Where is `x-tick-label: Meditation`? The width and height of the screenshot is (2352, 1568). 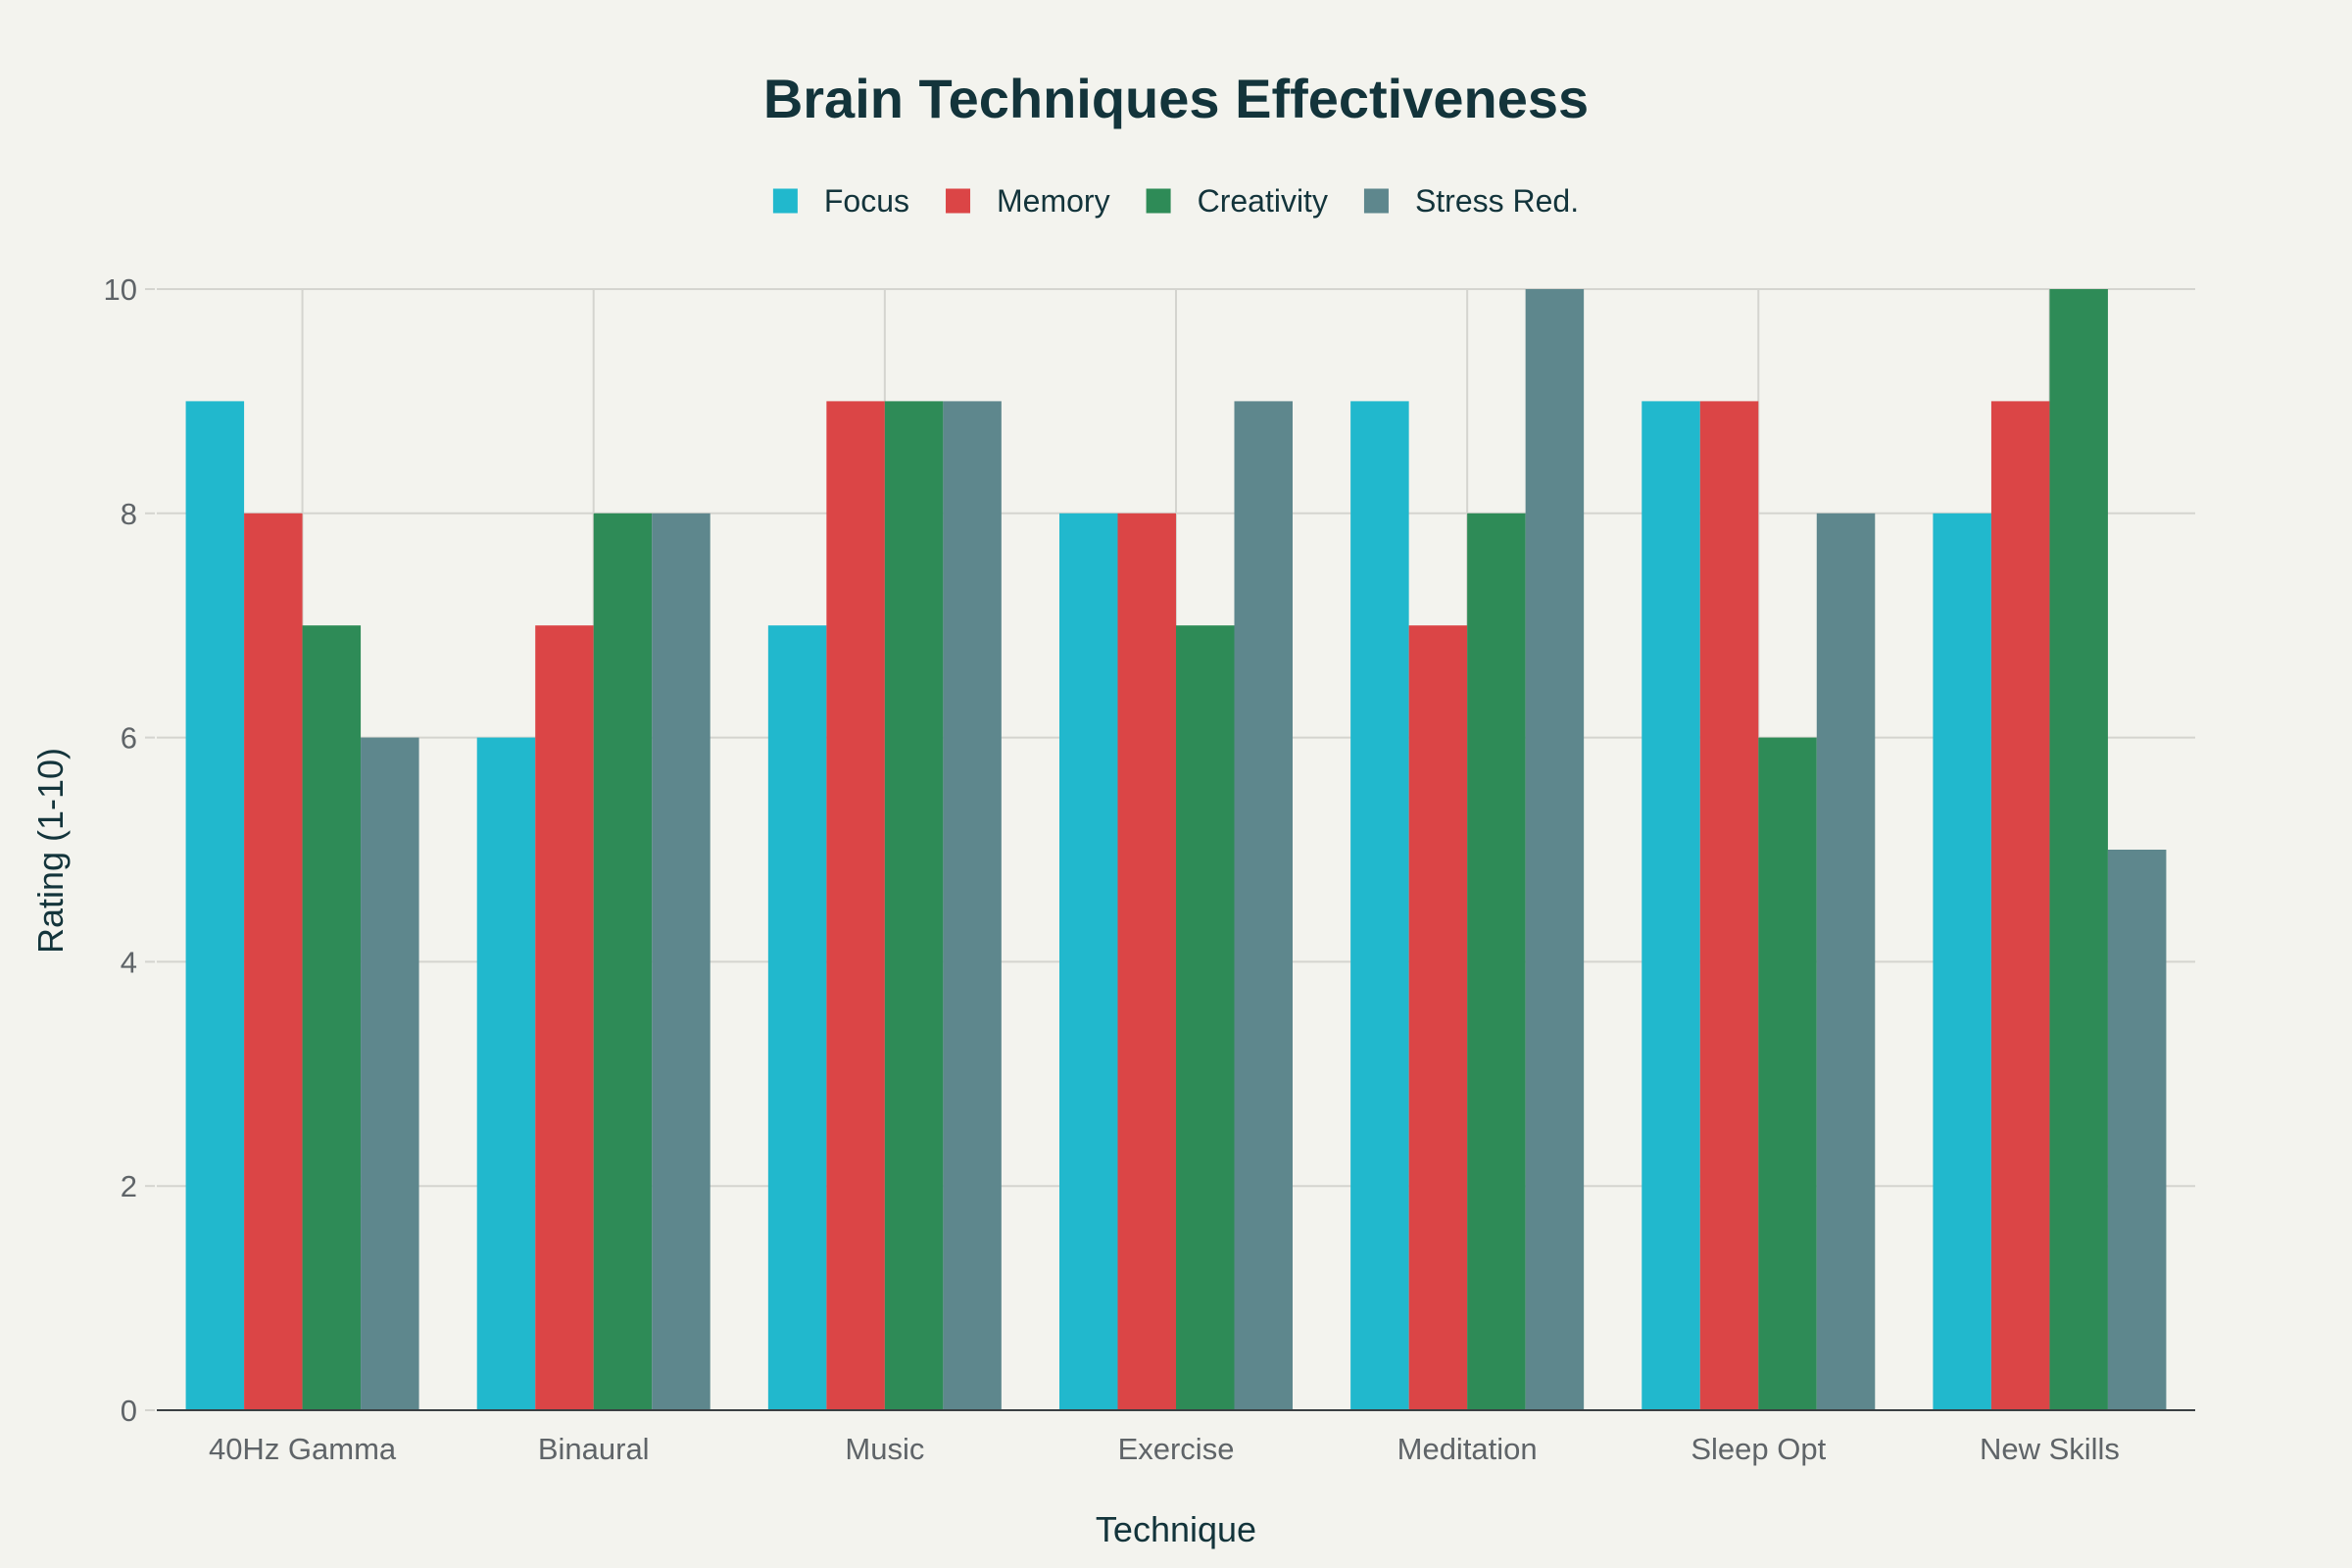
x-tick-label: Meditation is located at coordinates (1467, 1449).